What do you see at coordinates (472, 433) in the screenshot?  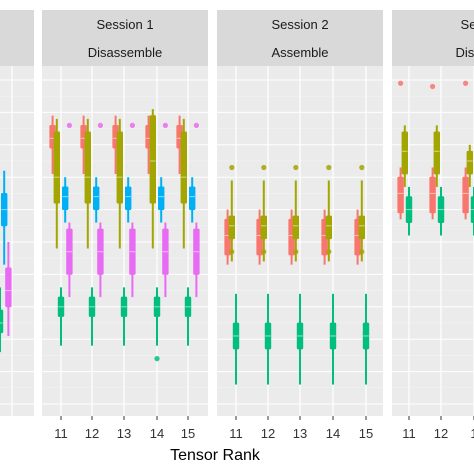 I see `x-tick-label: 1` at bounding box center [472, 433].